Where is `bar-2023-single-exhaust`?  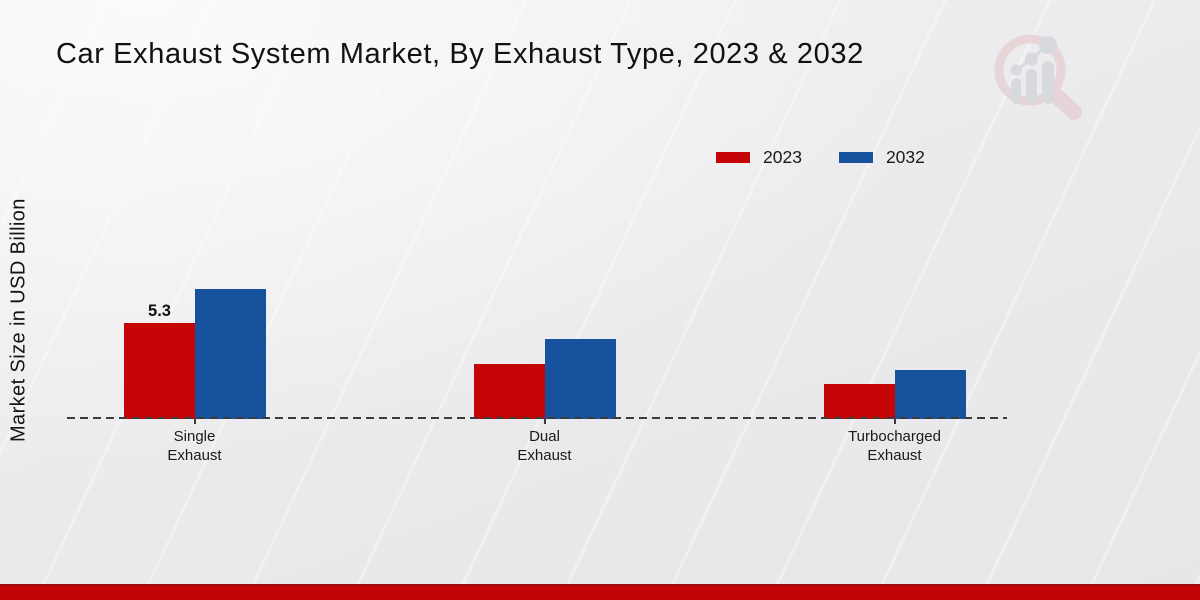 bar-2023-single-exhaust is located at coordinates (159, 371).